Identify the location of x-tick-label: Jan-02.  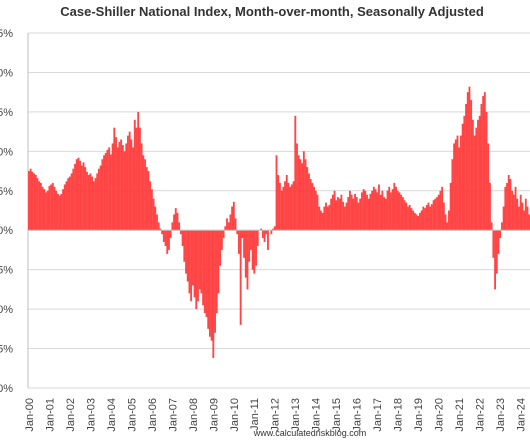
(71, 415).